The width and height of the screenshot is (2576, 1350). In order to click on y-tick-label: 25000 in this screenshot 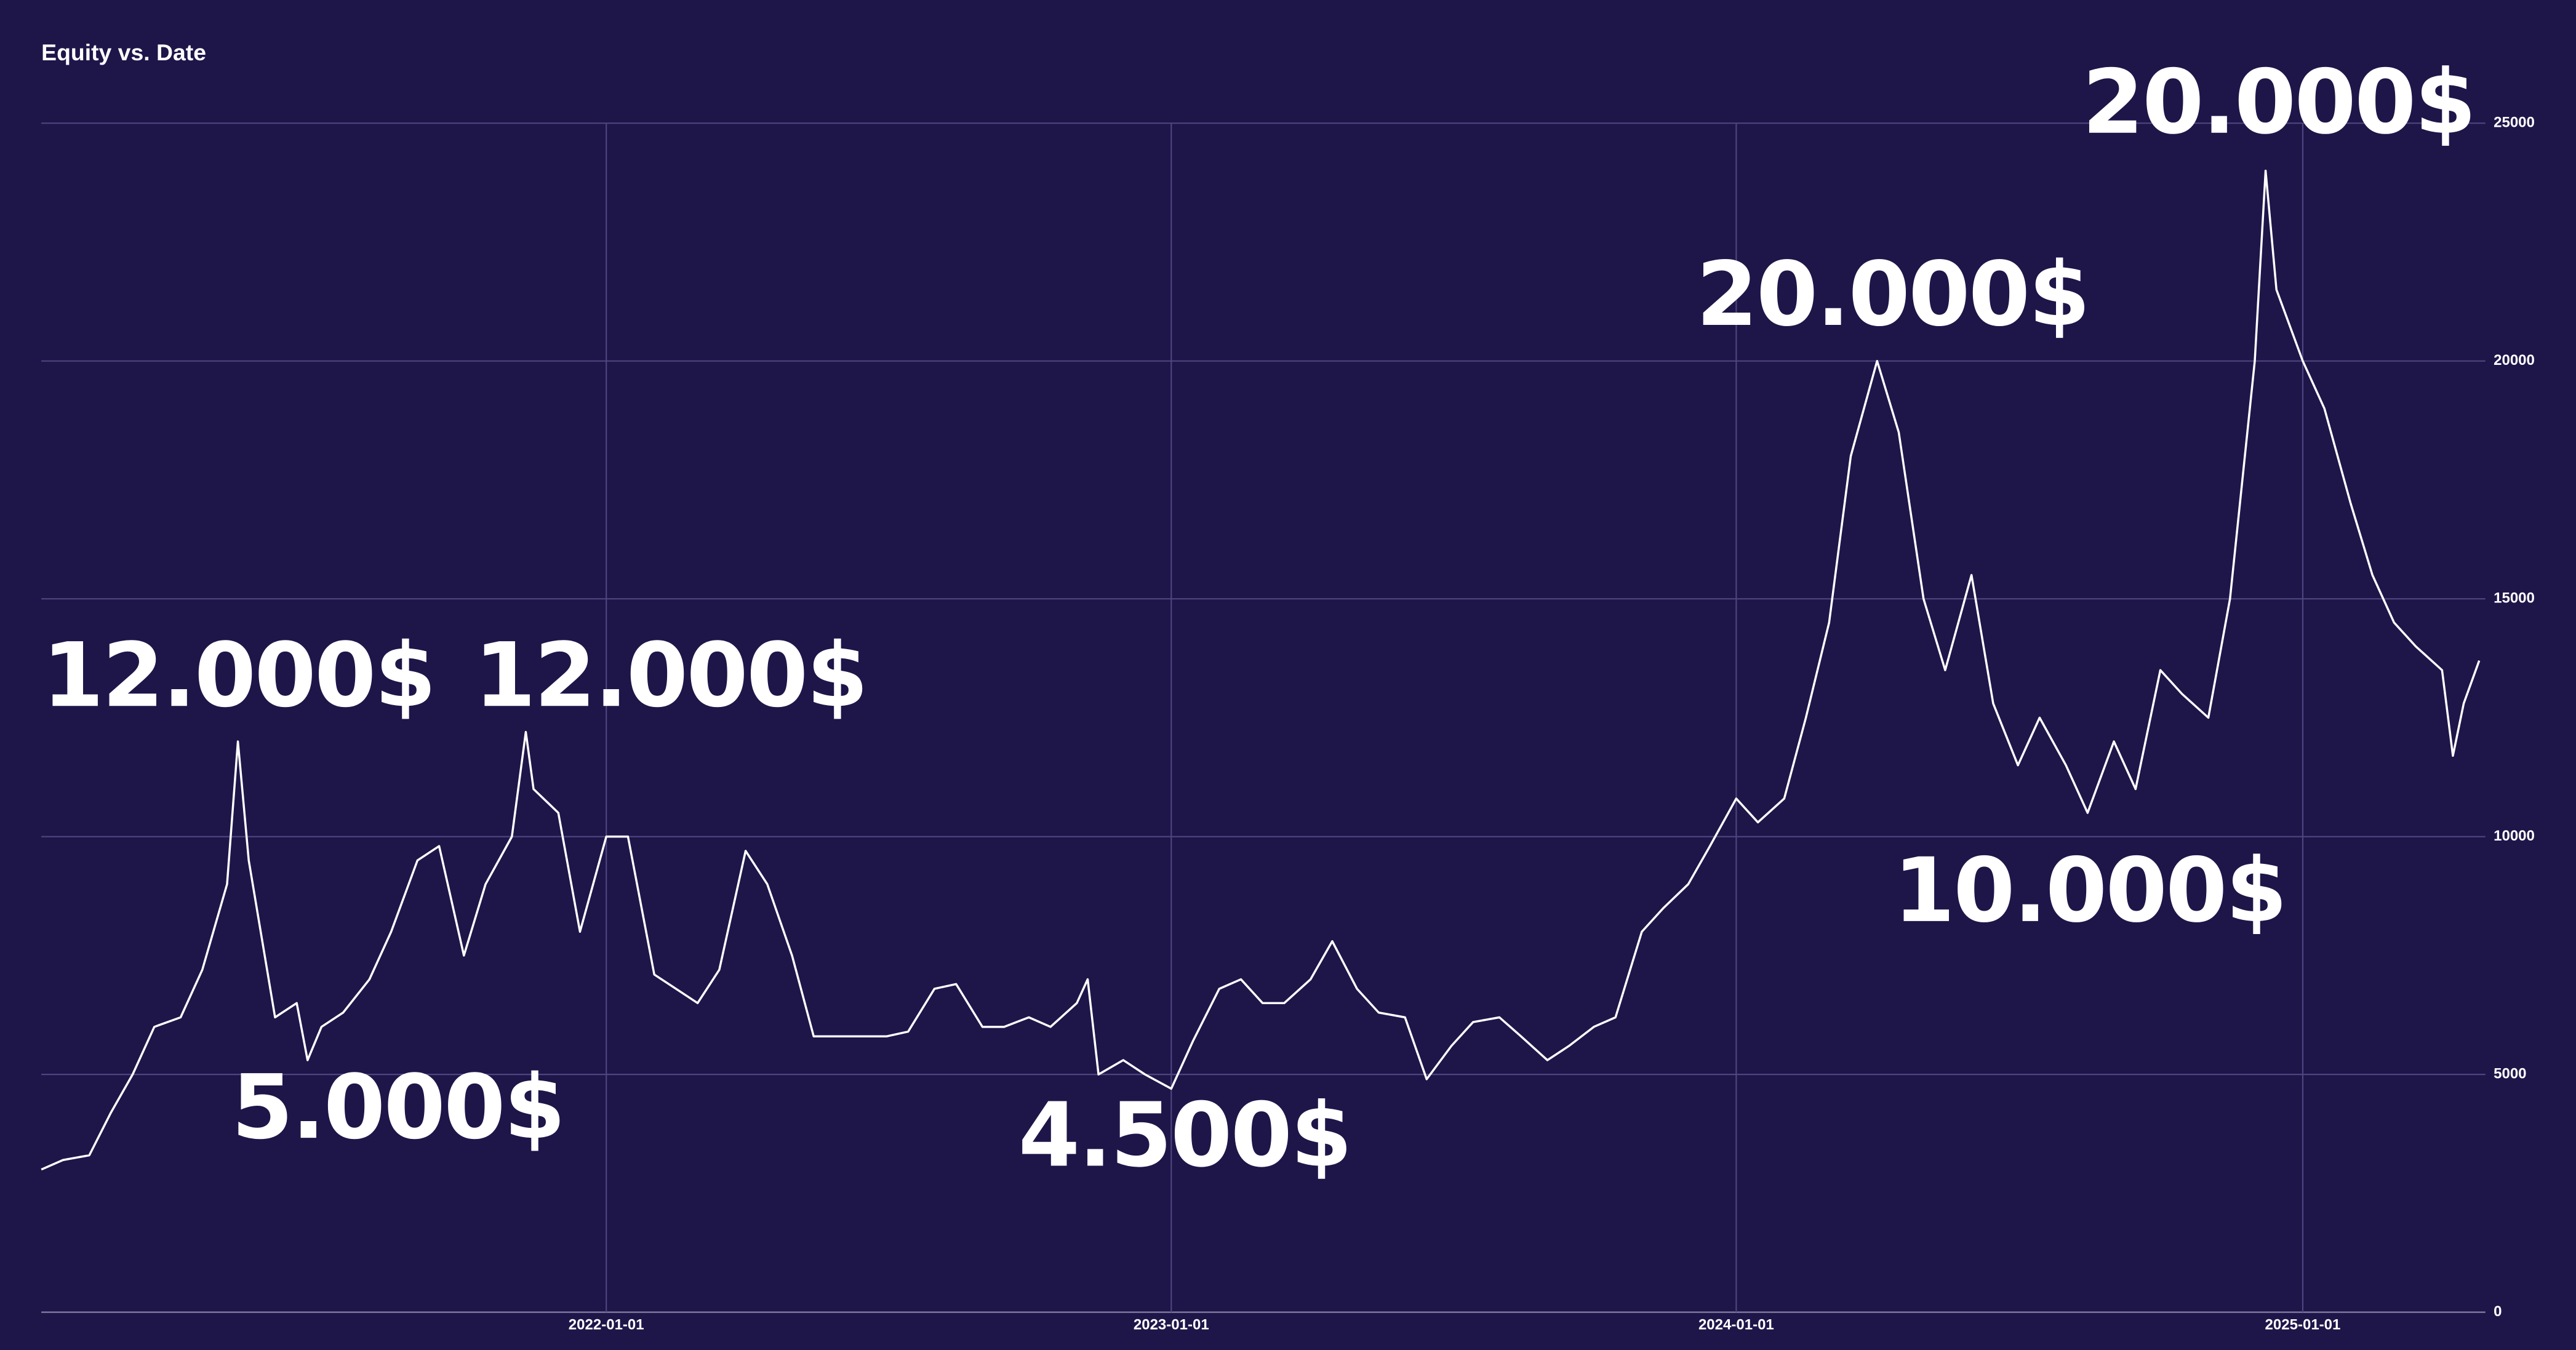, I will do `click(2514, 123)`.